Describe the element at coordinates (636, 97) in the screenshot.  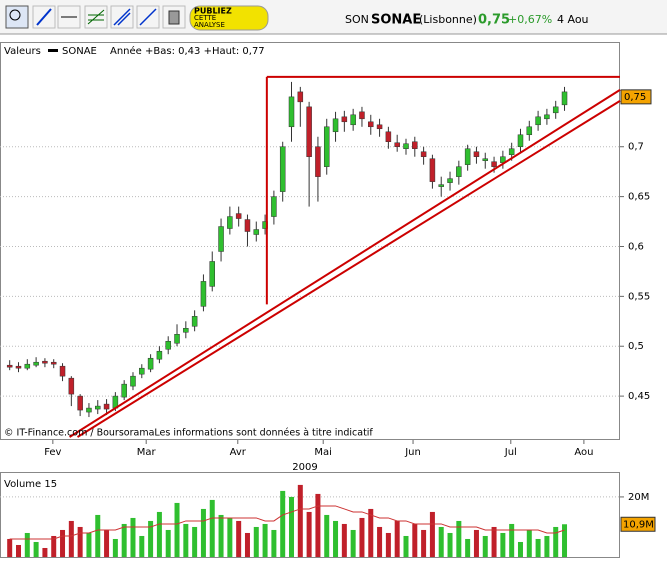
I see `last-price-box` at that location.